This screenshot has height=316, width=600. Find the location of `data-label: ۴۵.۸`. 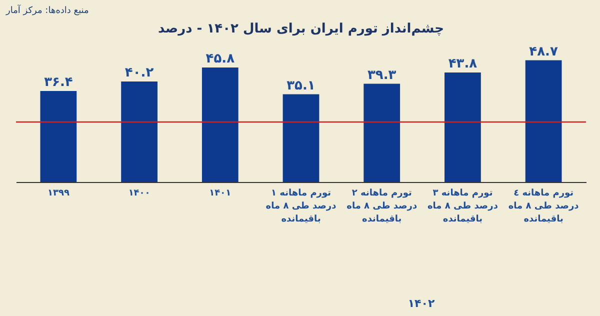

data-label: ۴۵.۸ is located at coordinates (220, 59).